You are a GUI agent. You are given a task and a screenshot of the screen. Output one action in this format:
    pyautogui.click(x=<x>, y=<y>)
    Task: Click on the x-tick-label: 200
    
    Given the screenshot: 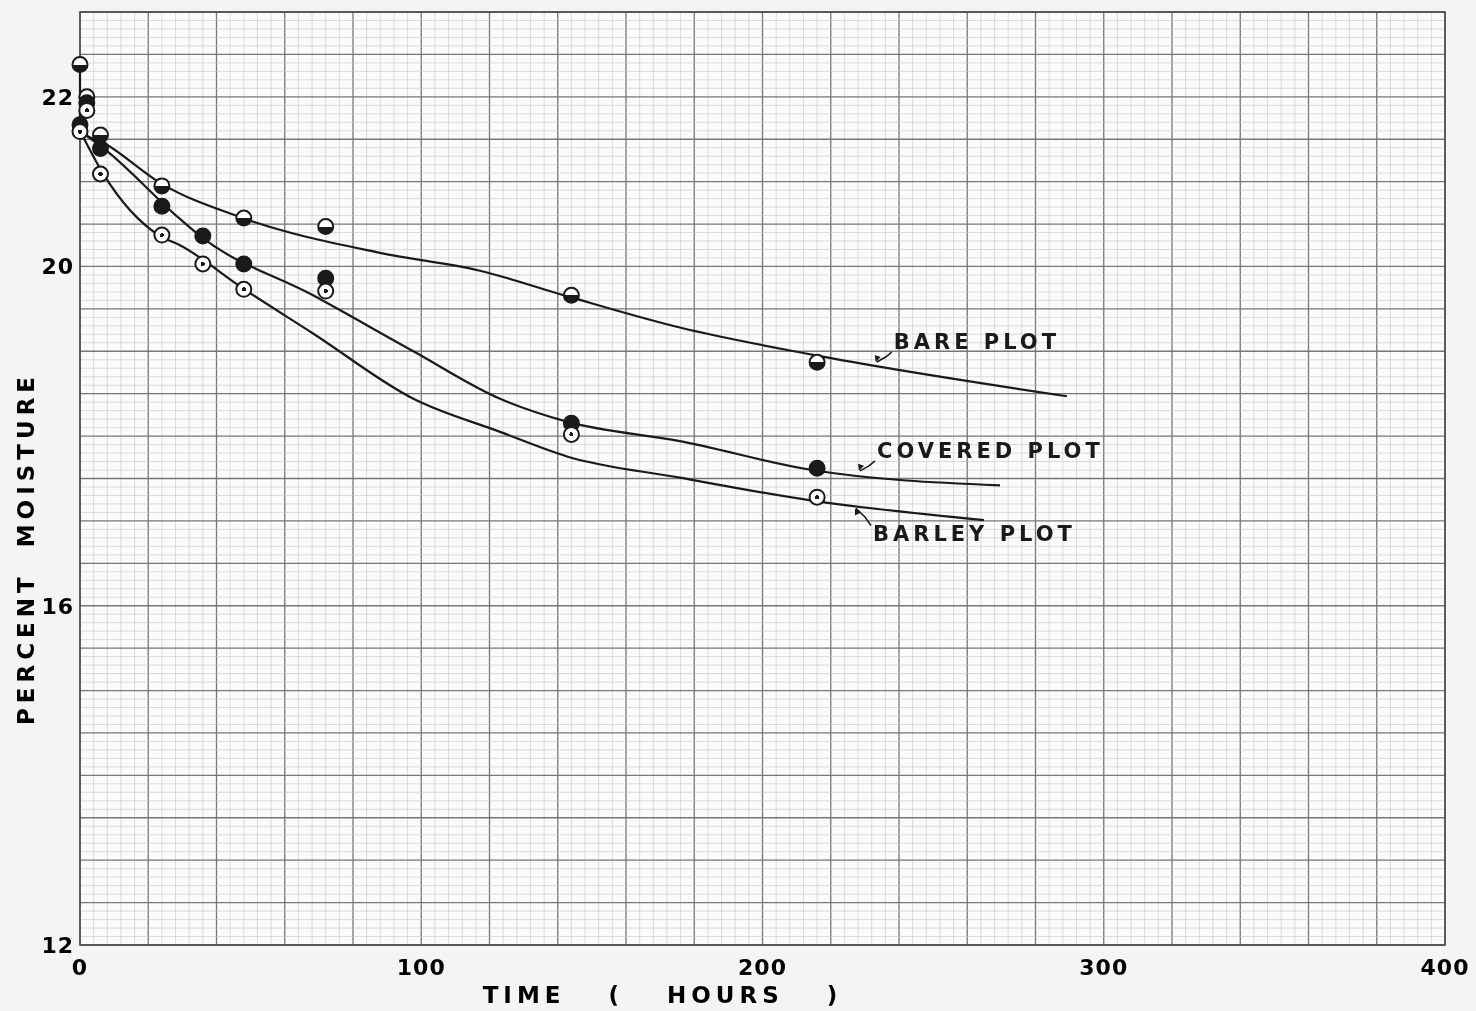 What is the action you would take?
    pyautogui.click(x=762, y=967)
    